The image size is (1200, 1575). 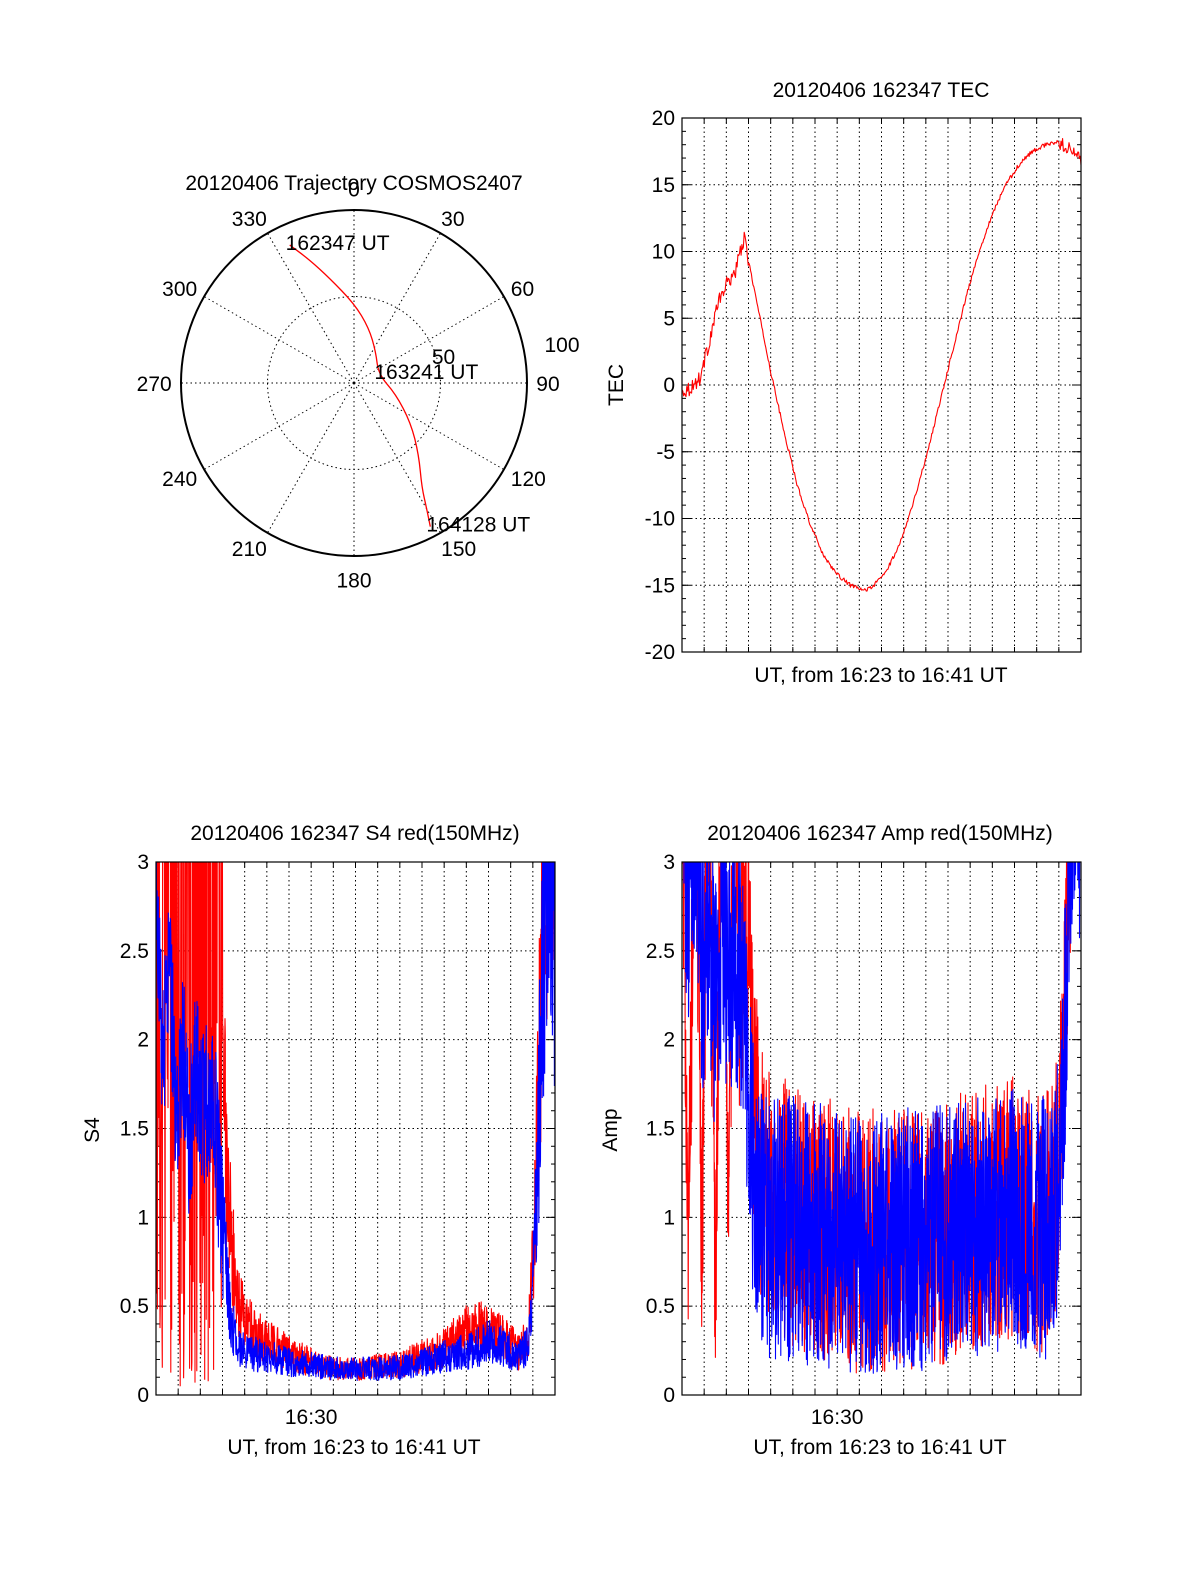 What do you see at coordinates (880, 675) in the screenshot?
I see `tec-x-axis-label: UT, from 16:23 to 16:41 UT` at bounding box center [880, 675].